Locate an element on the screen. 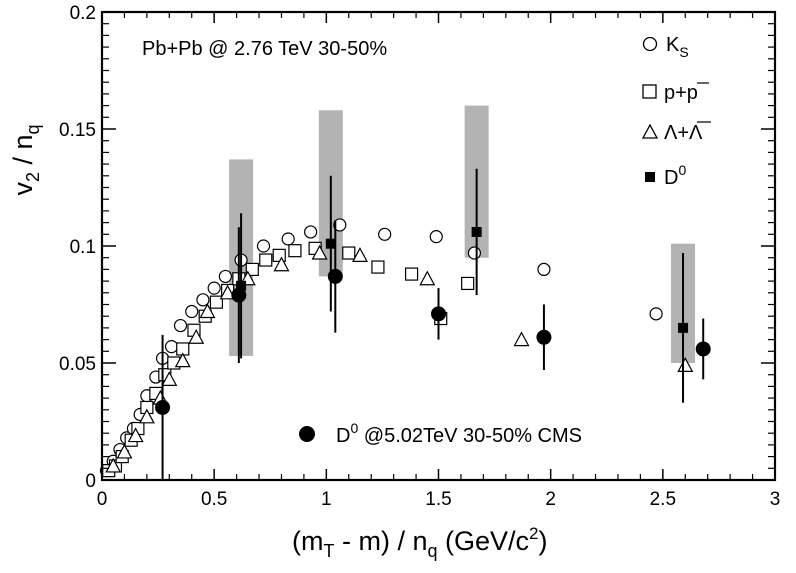 The height and width of the screenshot is (573, 796). x-tick-label: 3 is located at coordinates (775, 499).